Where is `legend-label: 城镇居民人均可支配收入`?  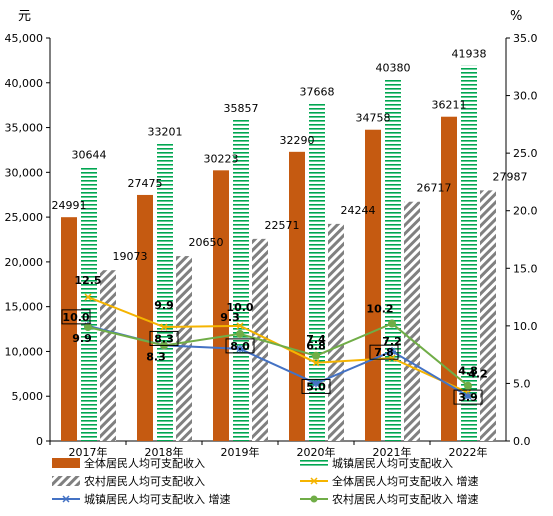
legend-label: 城镇居民人均可支配收入 is located at coordinates (392, 463).